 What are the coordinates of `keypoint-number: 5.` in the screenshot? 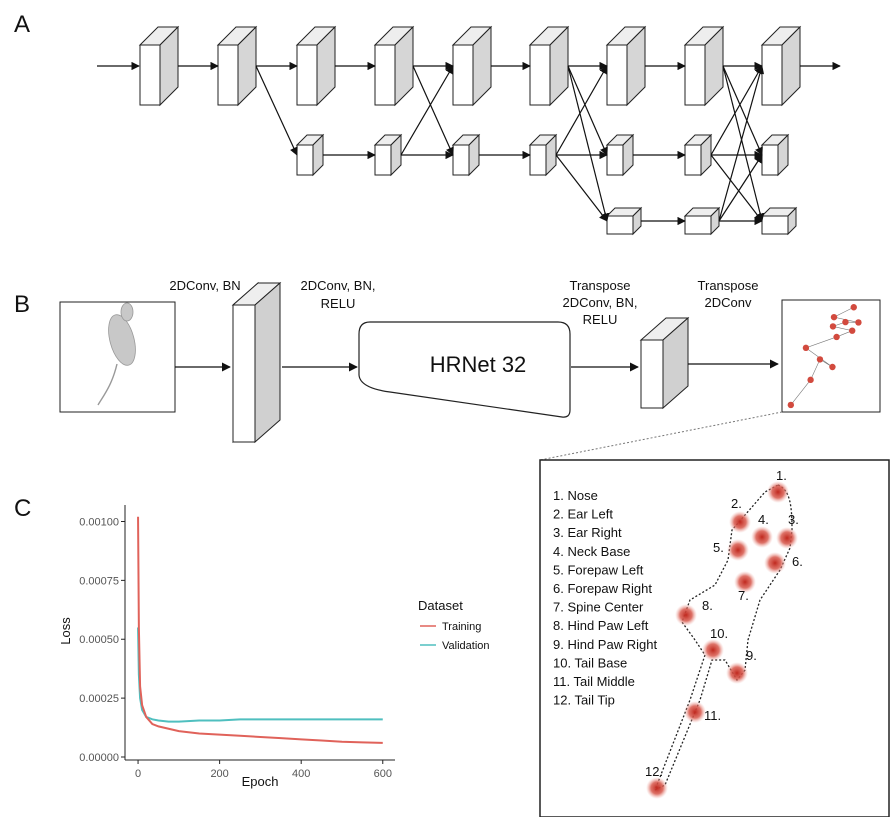 It's located at (718, 547).